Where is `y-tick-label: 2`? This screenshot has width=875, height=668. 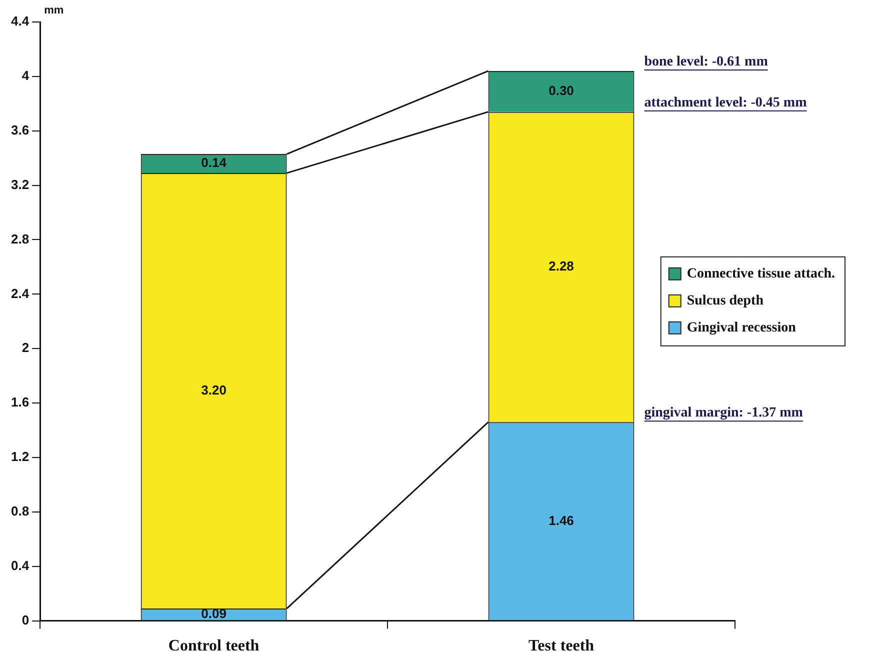
y-tick-label: 2 is located at coordinates (26, 348).